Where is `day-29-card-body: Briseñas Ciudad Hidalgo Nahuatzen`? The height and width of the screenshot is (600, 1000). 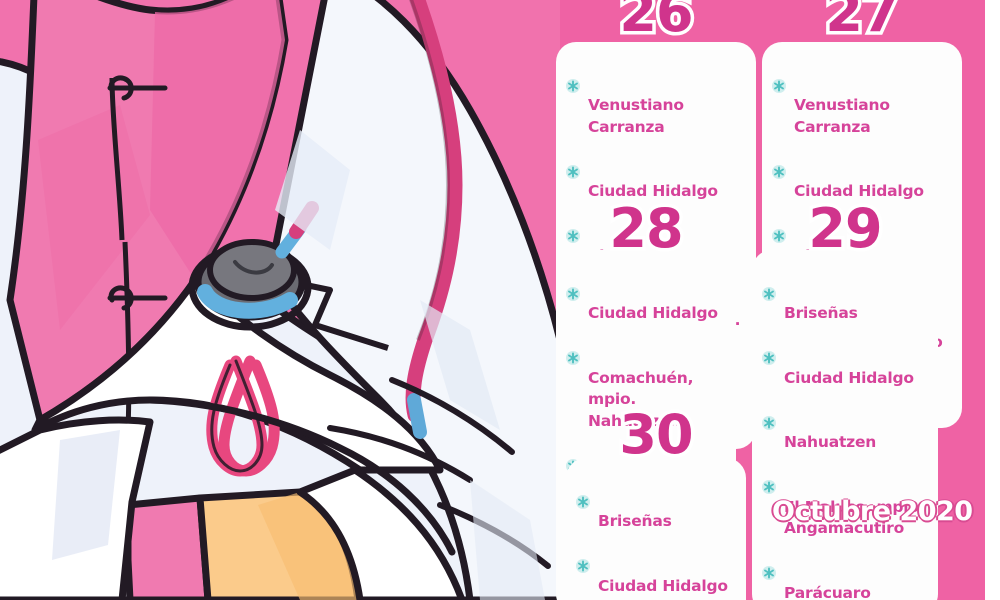 day-29-card-body: Briseñas Ciudad Hidalgo Nahuatzen is located at coordinates (845, 425).